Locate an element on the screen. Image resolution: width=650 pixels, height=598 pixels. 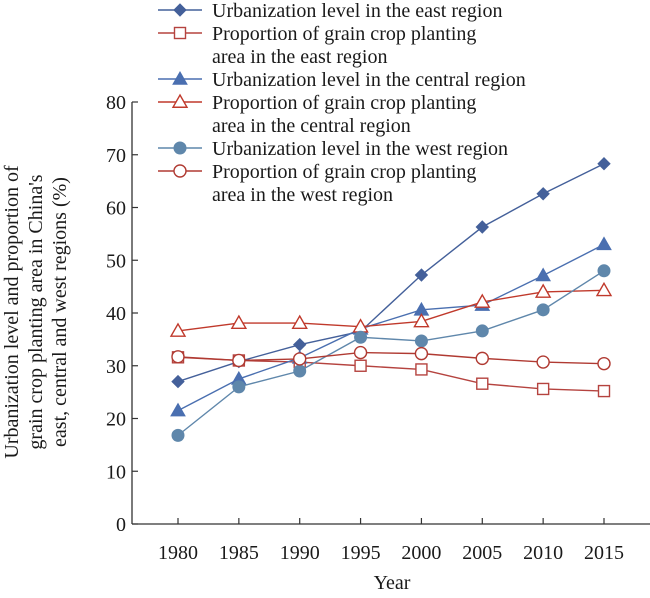
y-tick-label: 10 is located at coordinates (116, 472).